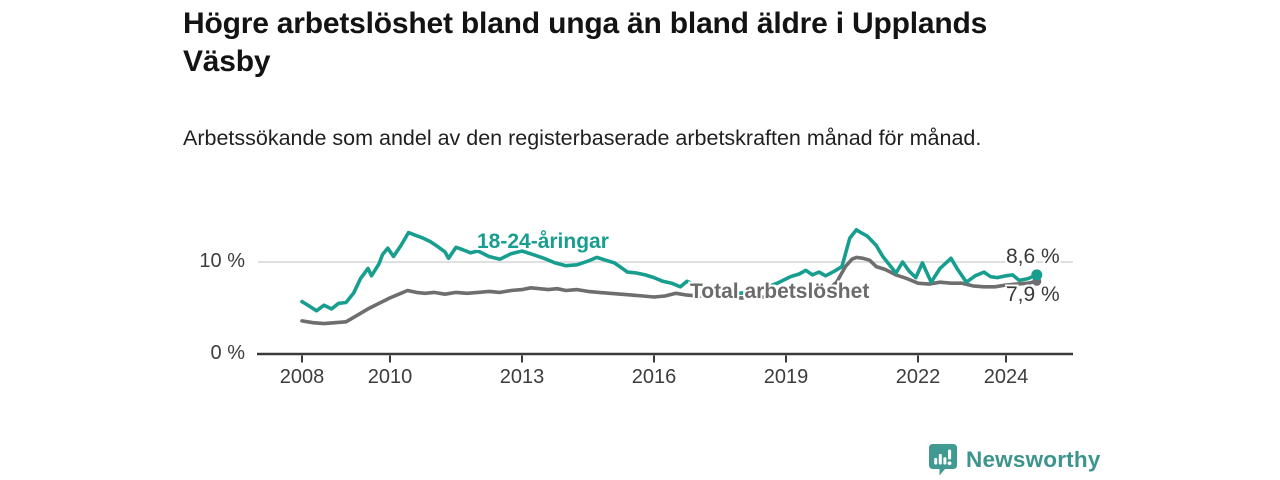 The image size is (1280, 480). What do you see at coordinates (786, 377) in the screenshot?
I see `x-tick-label-2019: 2019` at bounding box center [786, 377].